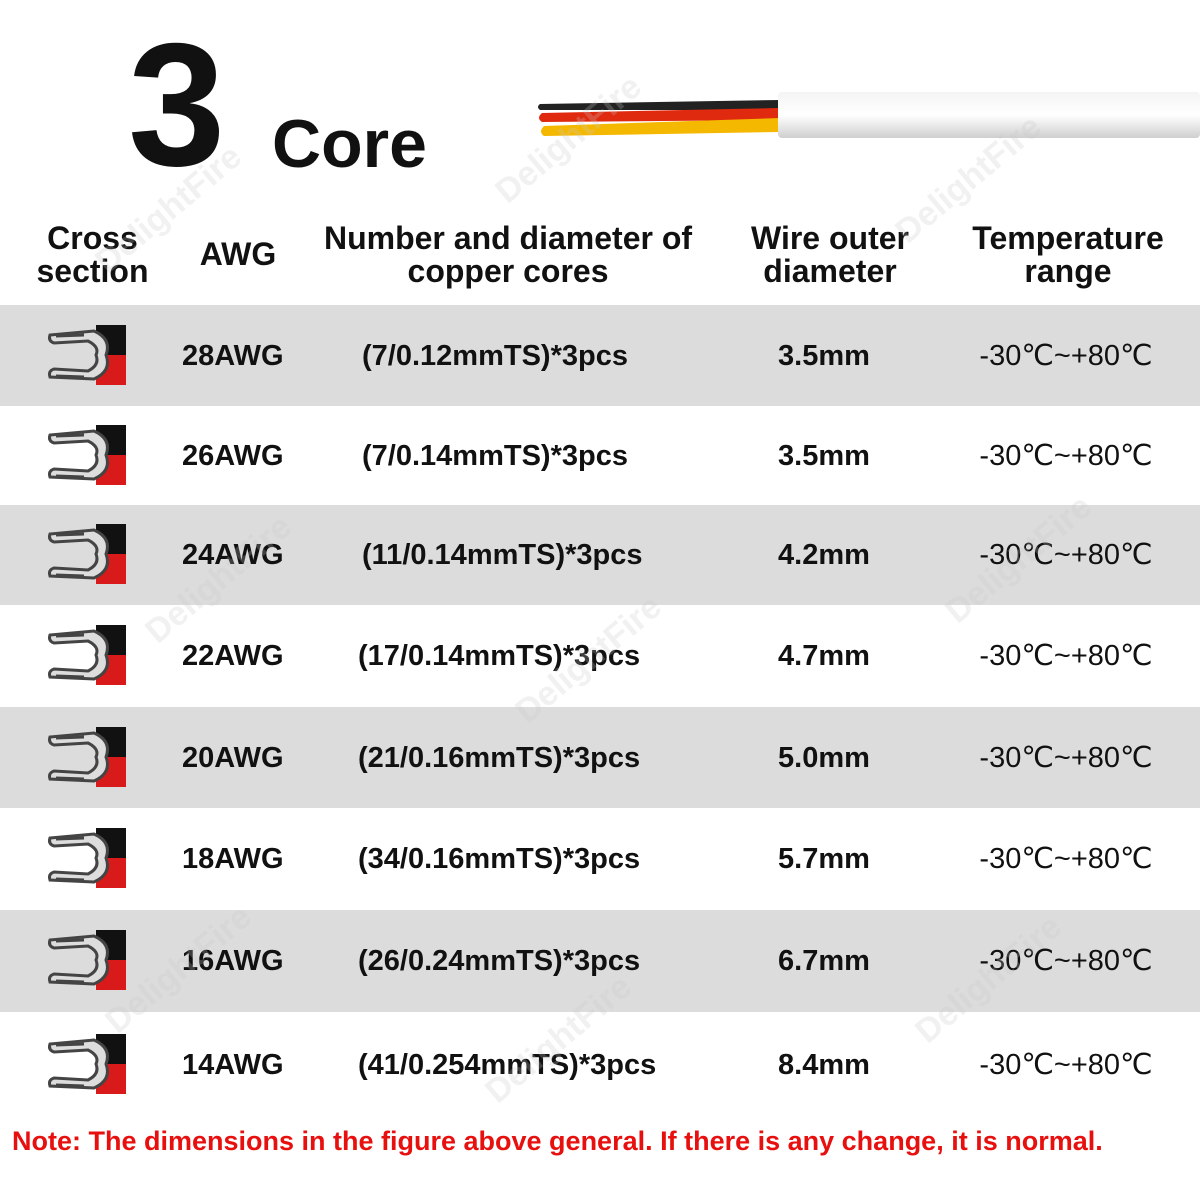  I want to click on title-number: 3, so click(177, 105).